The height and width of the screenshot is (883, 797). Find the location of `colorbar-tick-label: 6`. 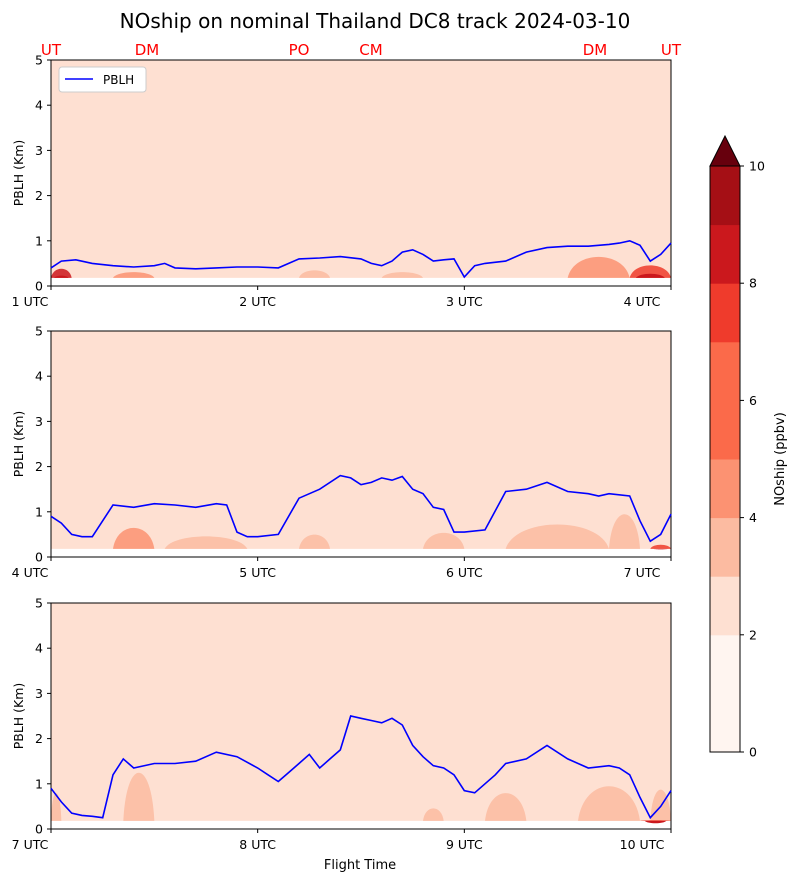

colorbar-tick-label: 6 is located at coordinates (753, 400).